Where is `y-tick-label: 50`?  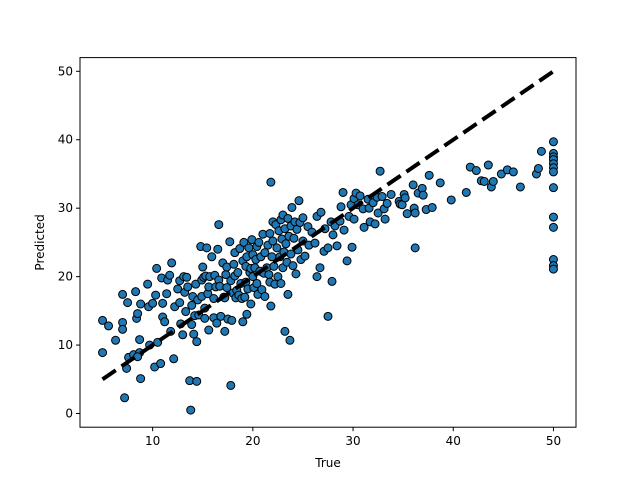 y-tick-label: 50 is located at coordinates (65, 71).